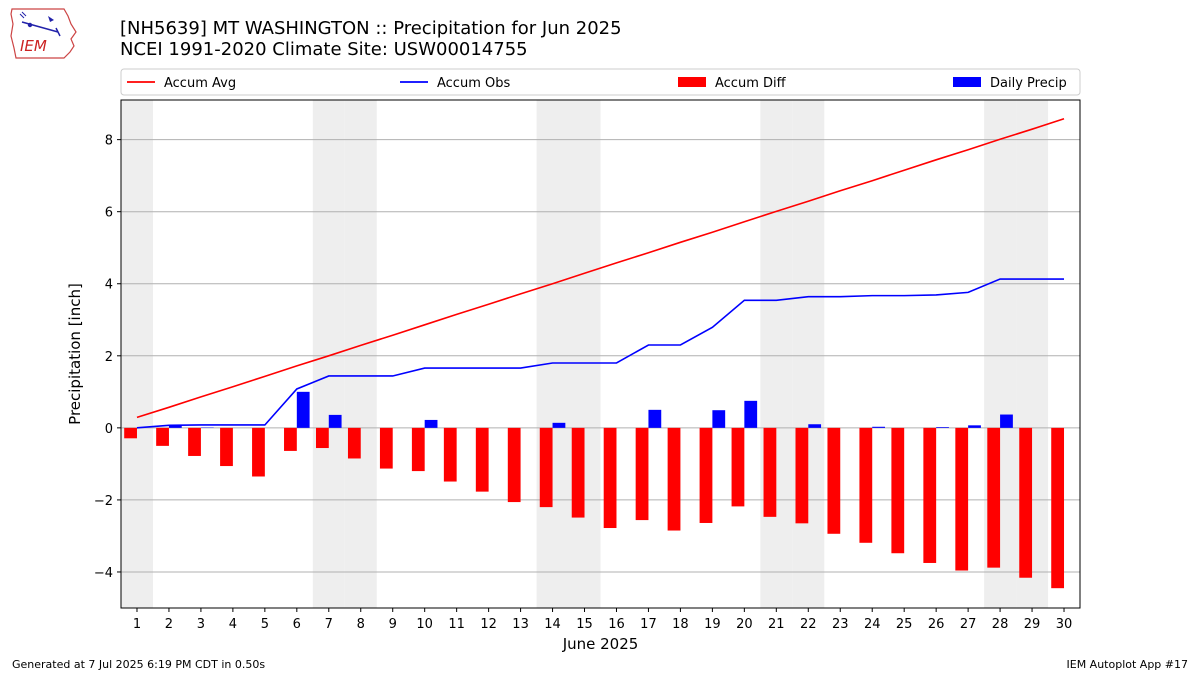  What do you see at coordinates (840, 624) in the screenshot?
I see `x-tick-label: 23` at bounding box center [840, 624].